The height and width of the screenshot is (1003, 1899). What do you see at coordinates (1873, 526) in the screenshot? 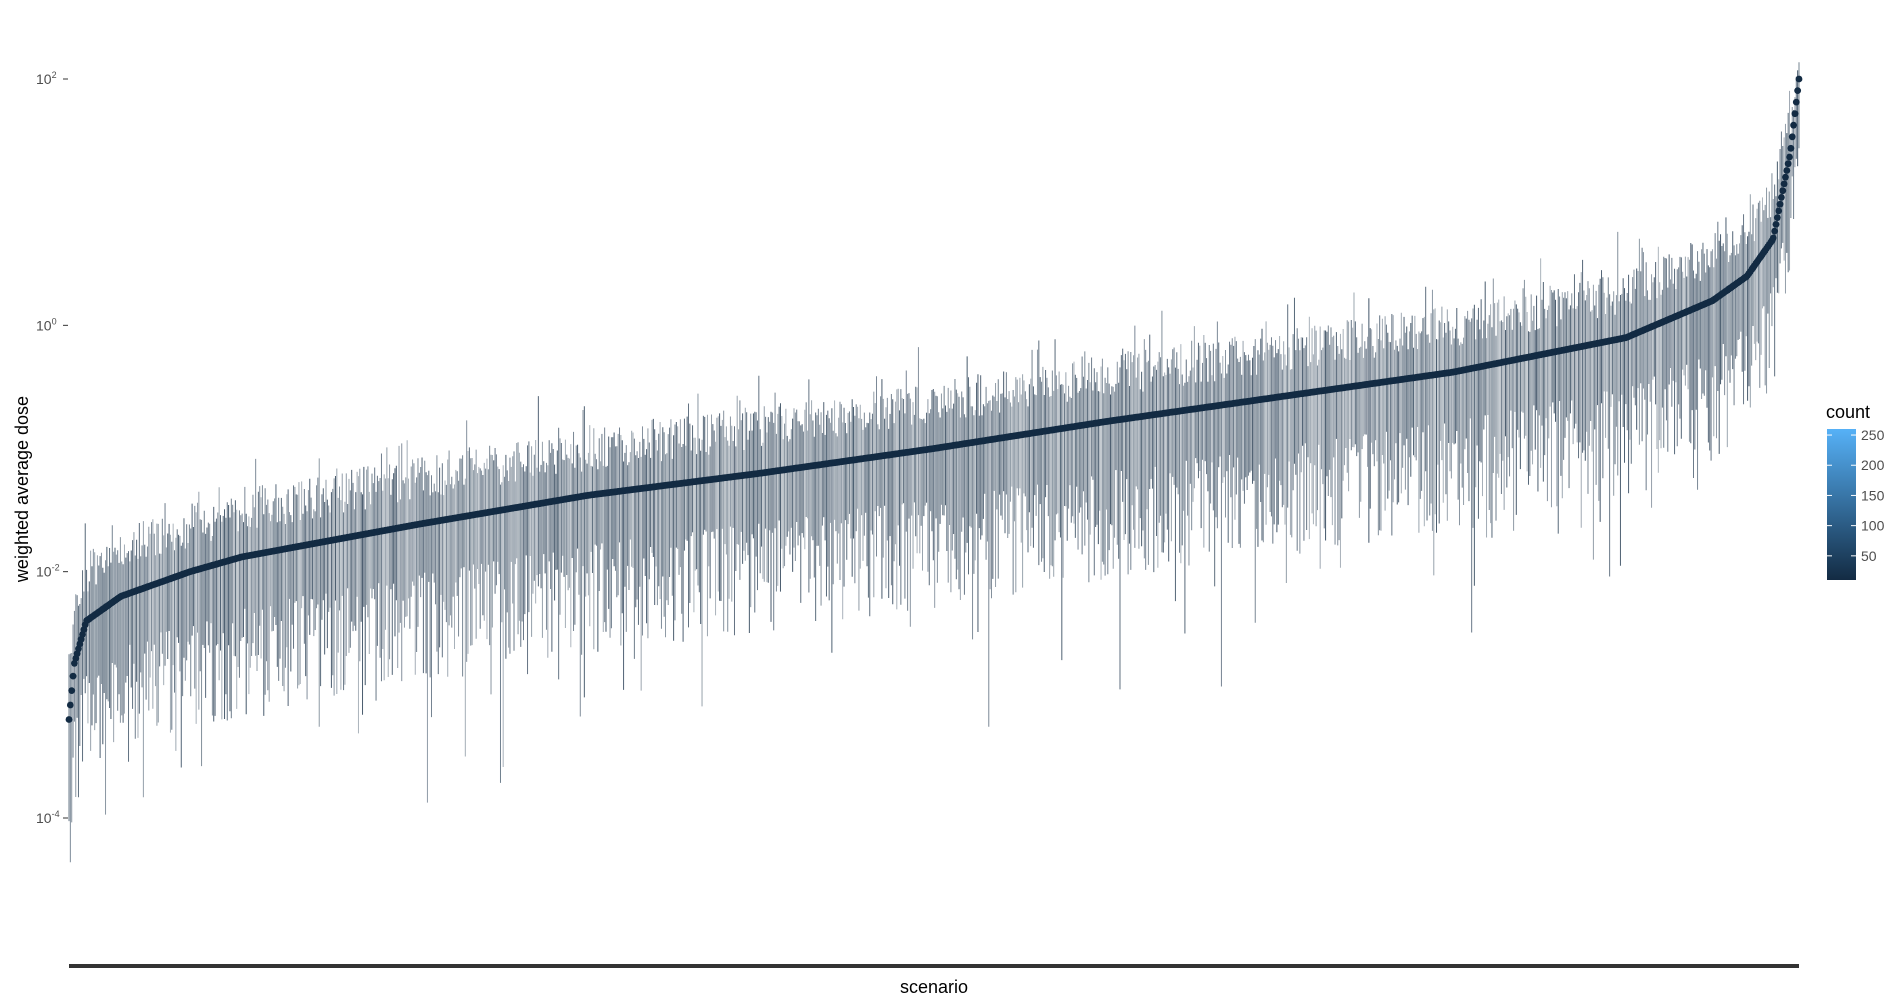
I see `legend-label: 100` at bounding box center [1873, 526].